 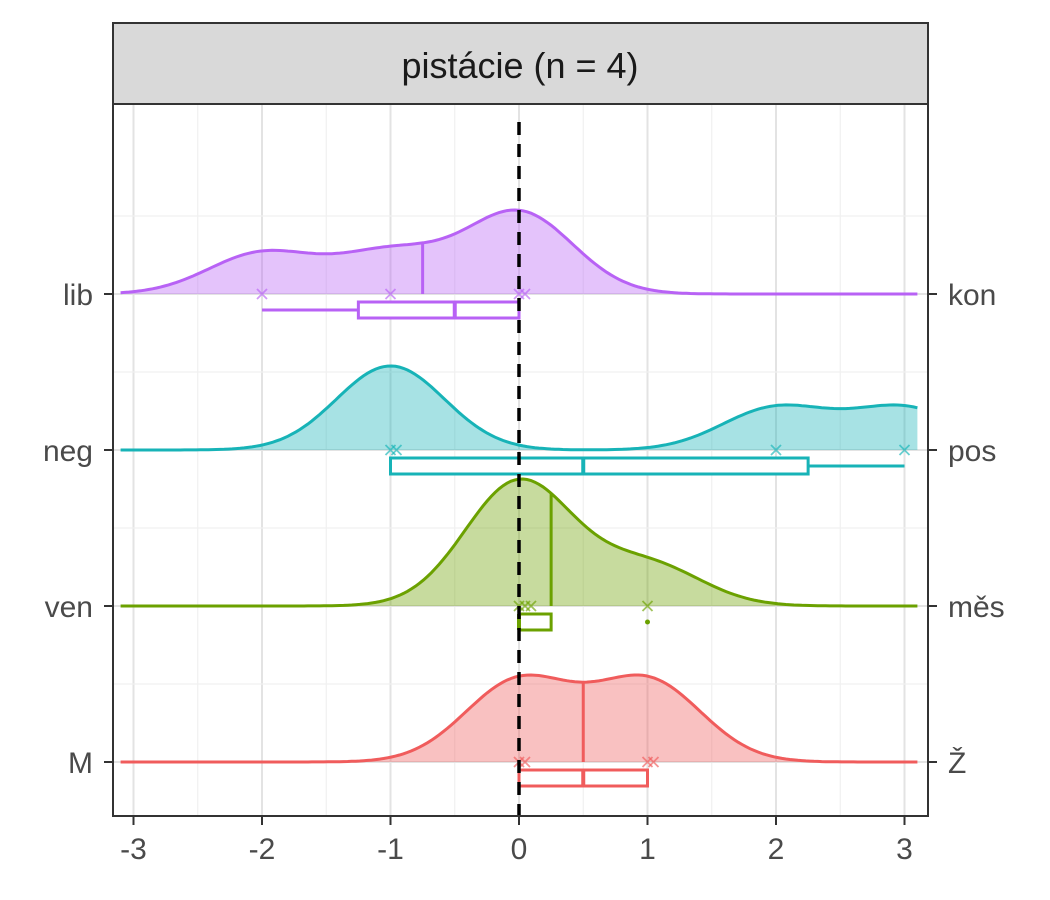 I want to click on y-label-left: neg, so click(x=68, y=451).